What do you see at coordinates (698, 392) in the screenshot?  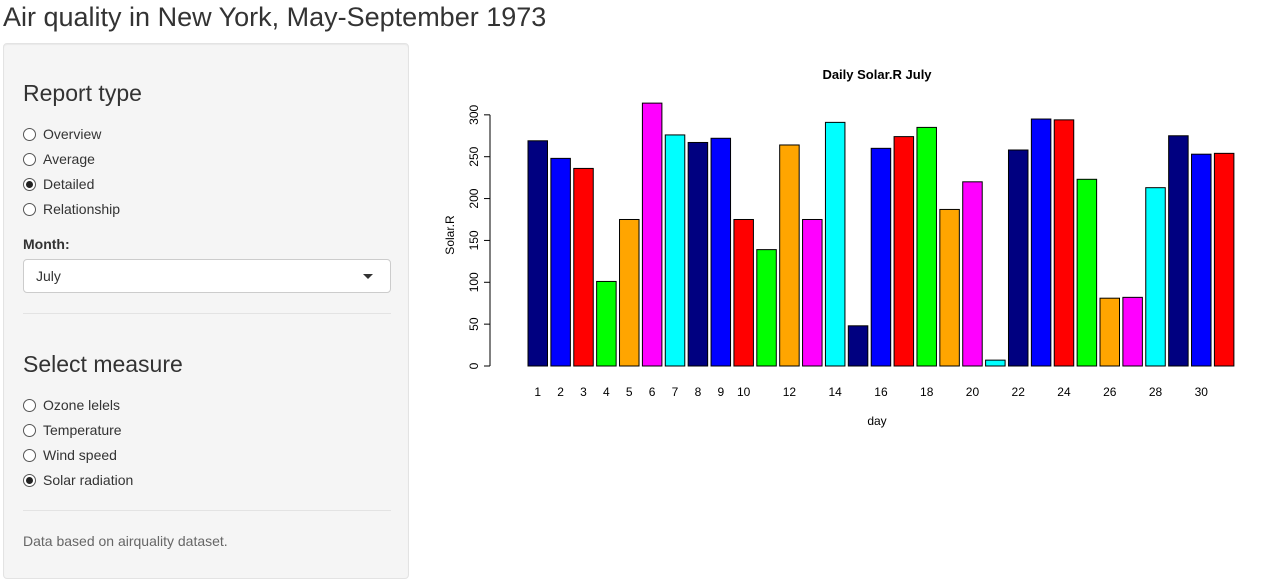 I see `x-tick-label: 8` at bounding box center [698, 392].